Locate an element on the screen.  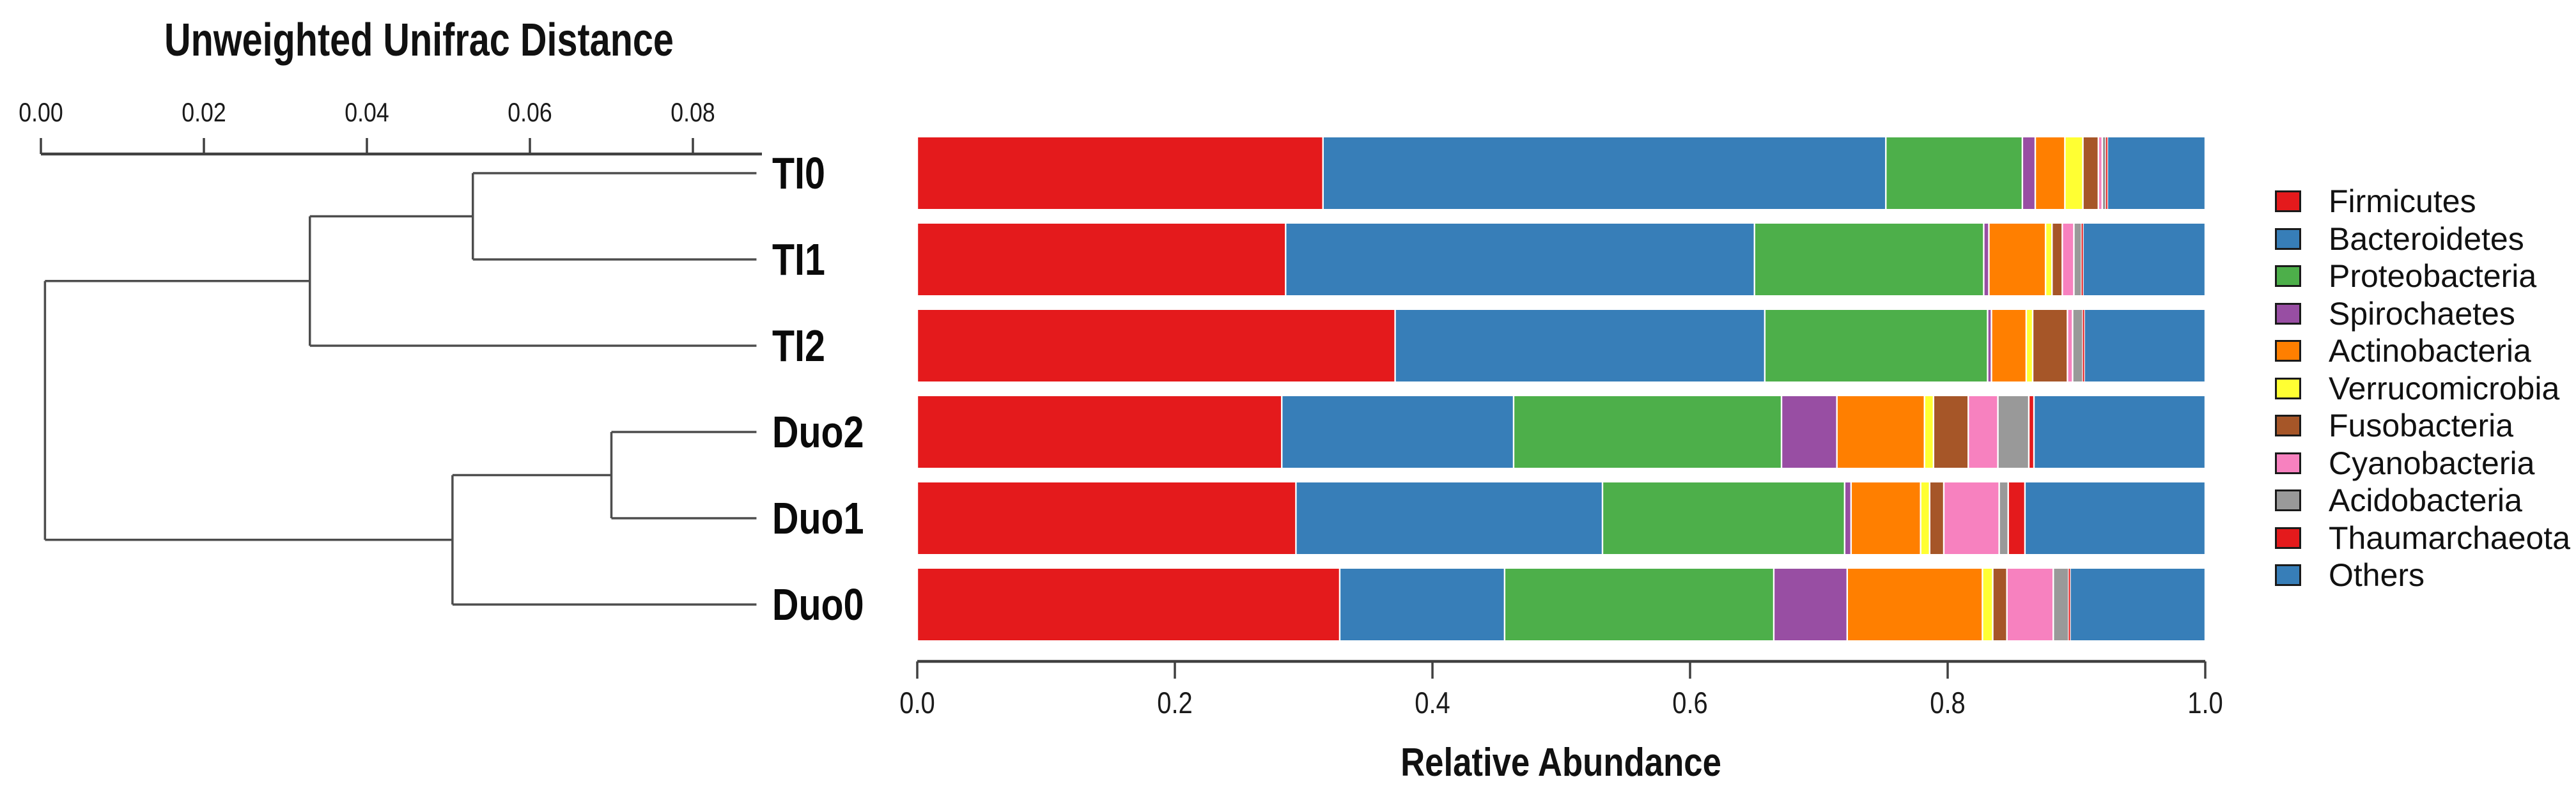
bar-segment-ti2-bacteroidetes is located at coordinates (1579, 345).